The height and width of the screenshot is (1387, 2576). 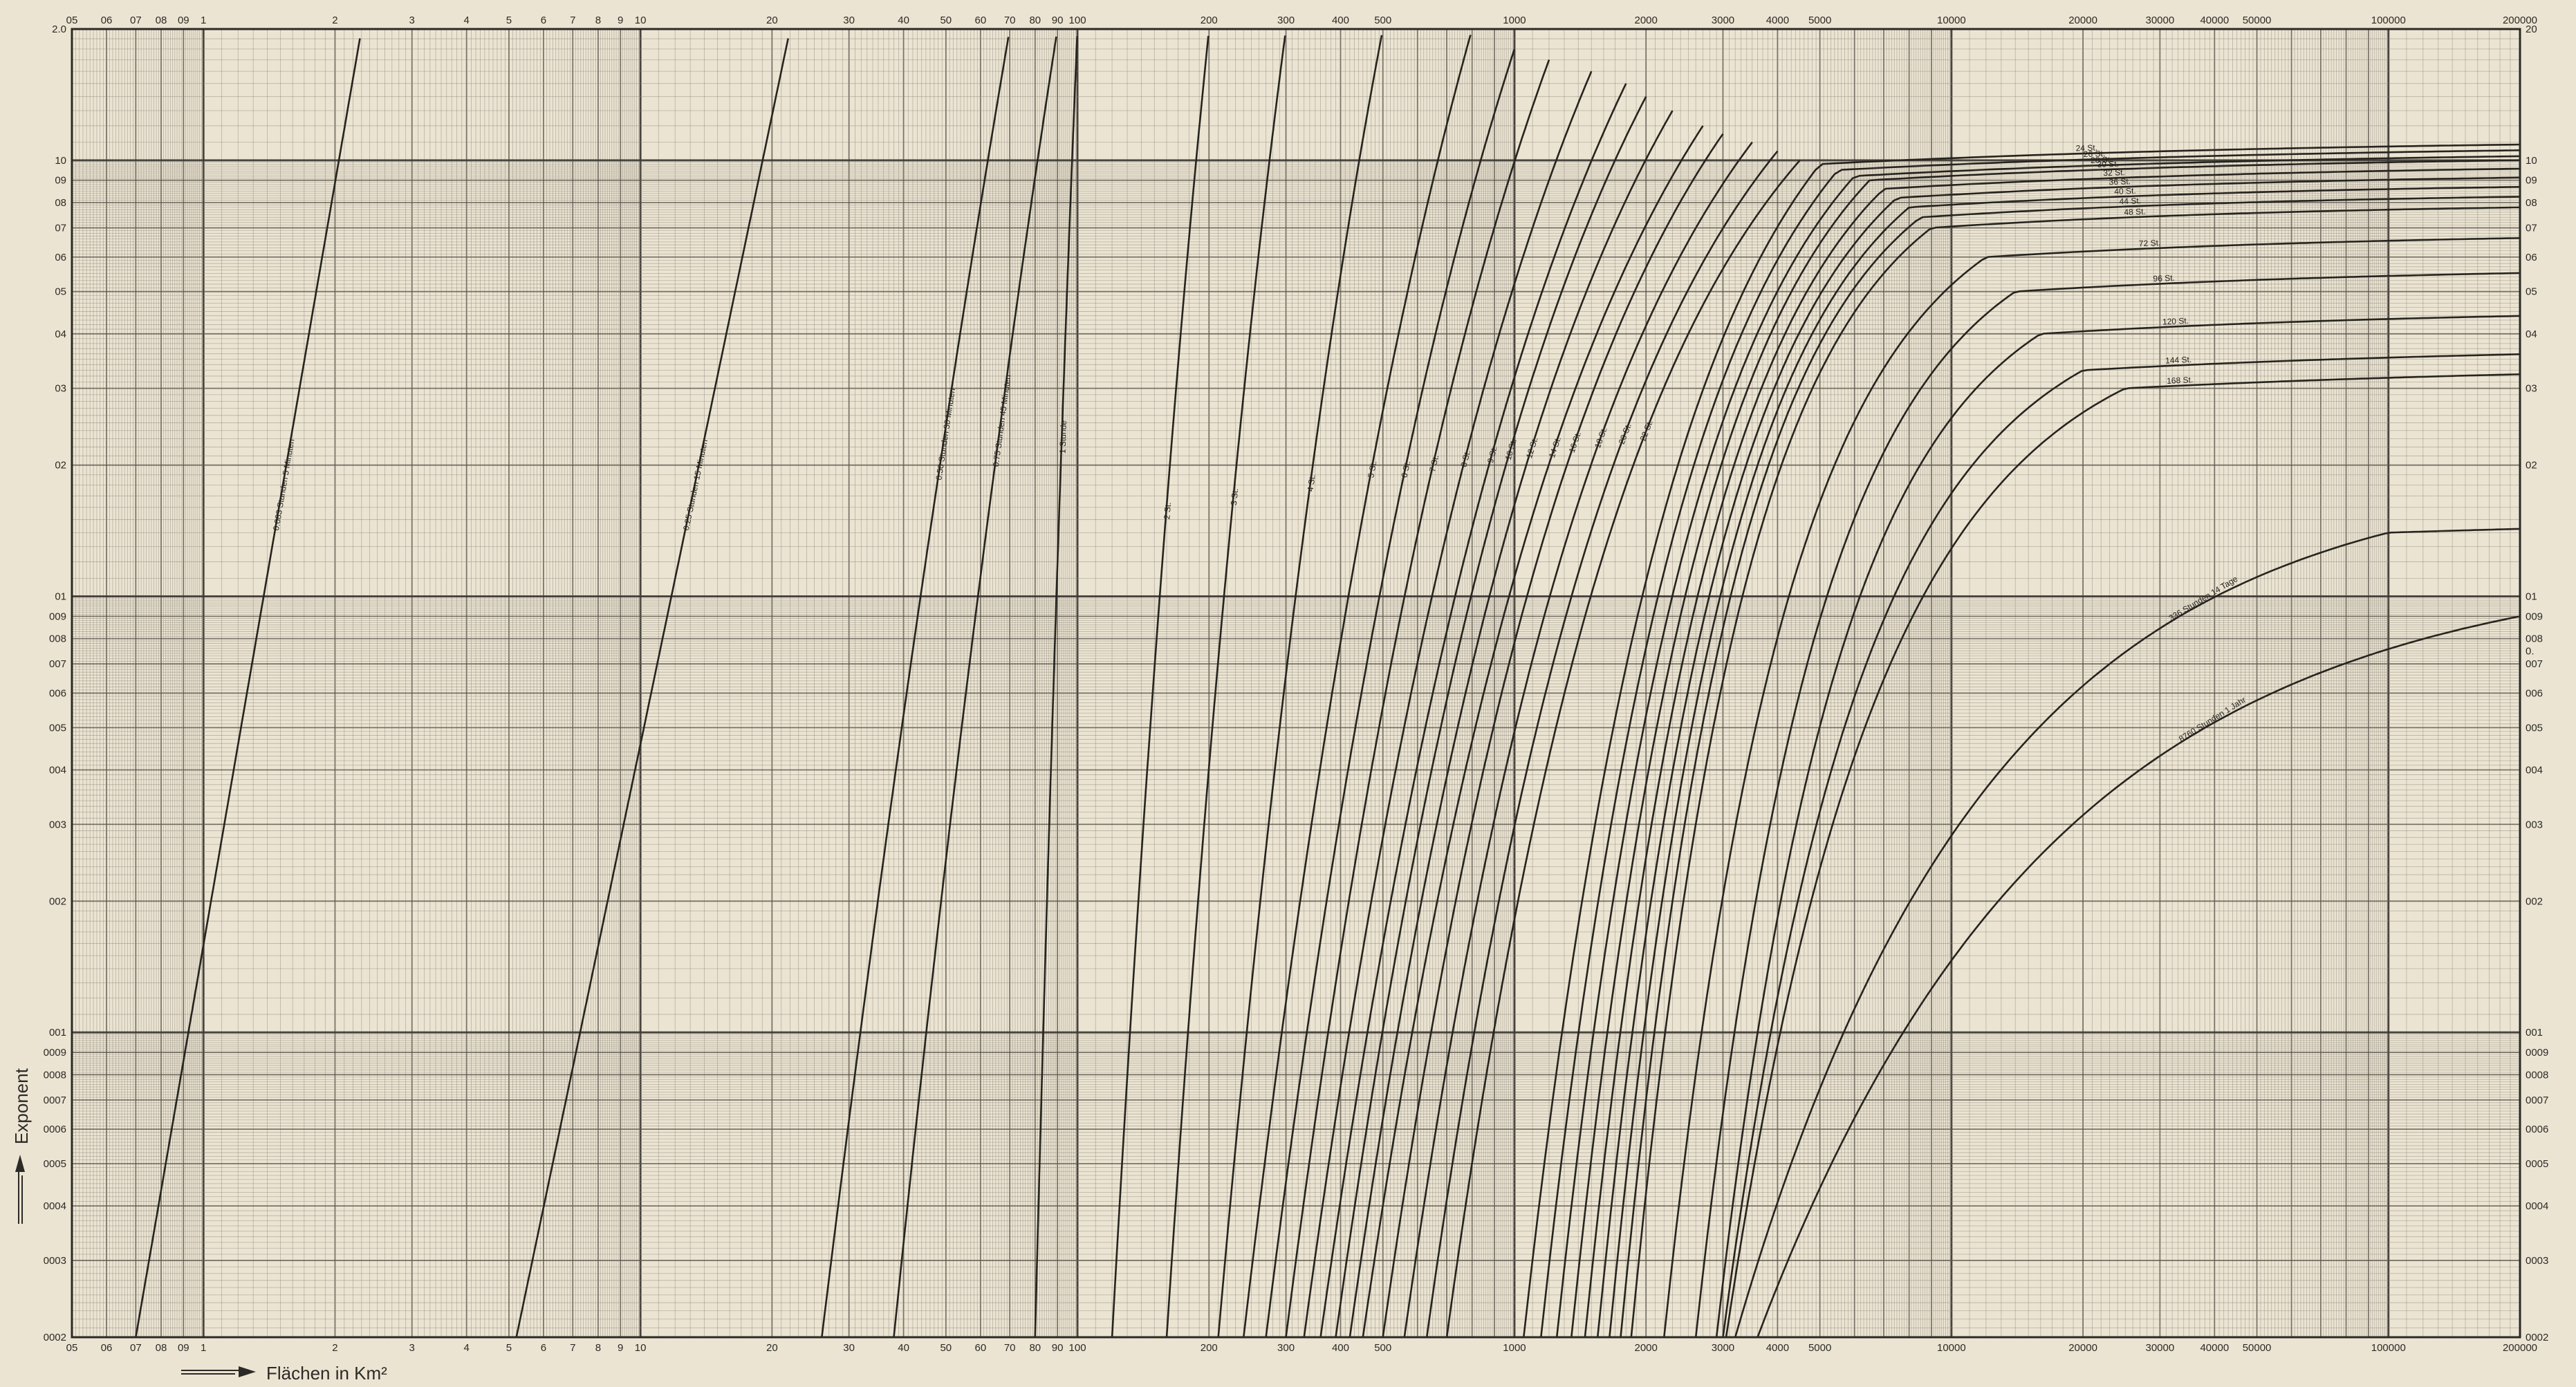 What do you see at coordinates (572, 1348) in the screenshot?
I see `x-tick-label-bottom: 7` at bounding box center [572, 1348].